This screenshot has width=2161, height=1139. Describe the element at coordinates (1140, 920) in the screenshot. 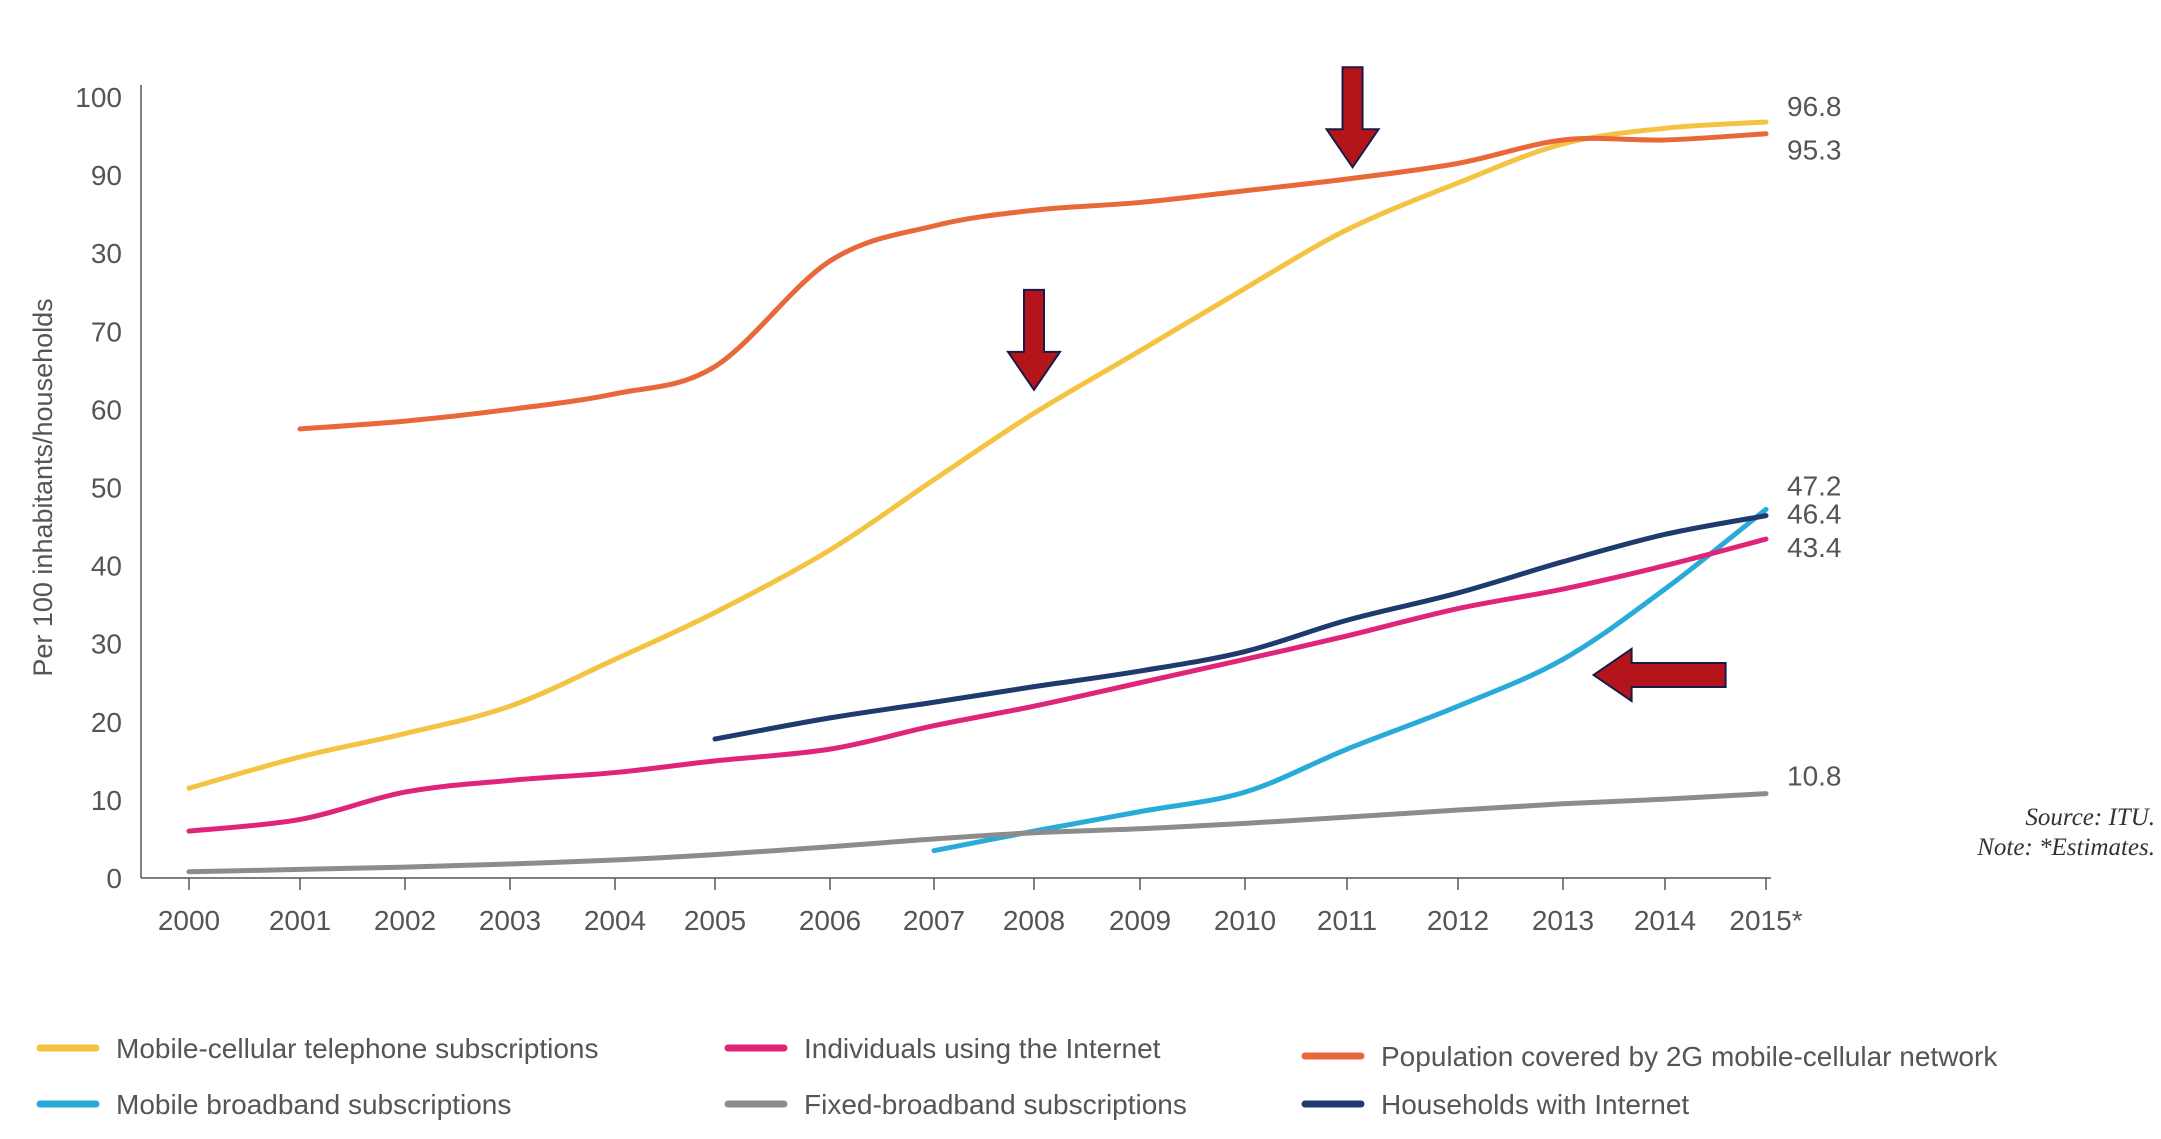

I see `x-tick-label: 2009` at that location.